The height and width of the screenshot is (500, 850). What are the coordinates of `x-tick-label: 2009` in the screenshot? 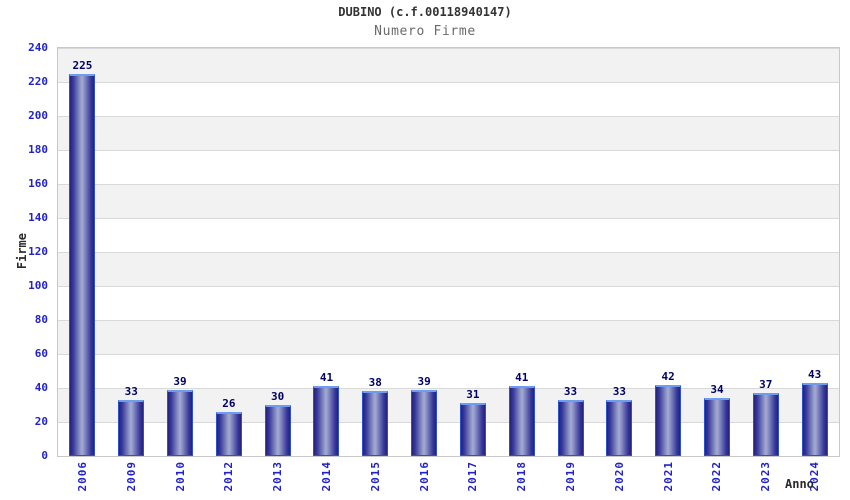 It's located at (131, 476).